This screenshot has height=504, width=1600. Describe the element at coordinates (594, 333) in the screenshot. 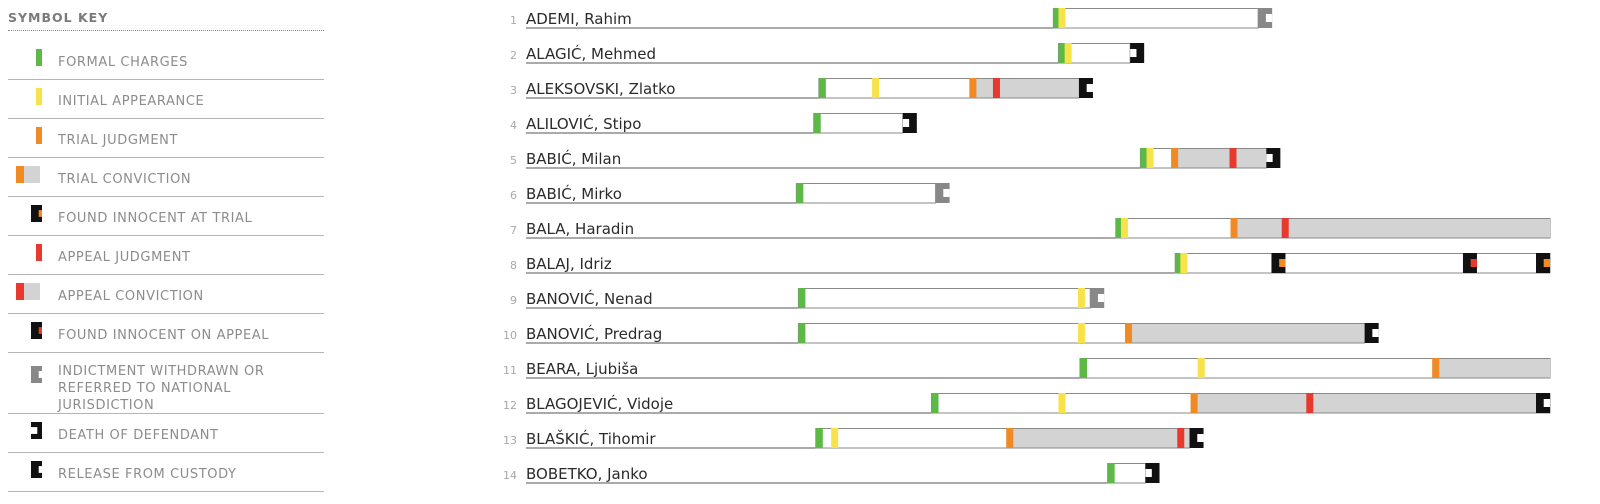

I see `defendant-name: BANOVIĆ, Predrag` at that location.